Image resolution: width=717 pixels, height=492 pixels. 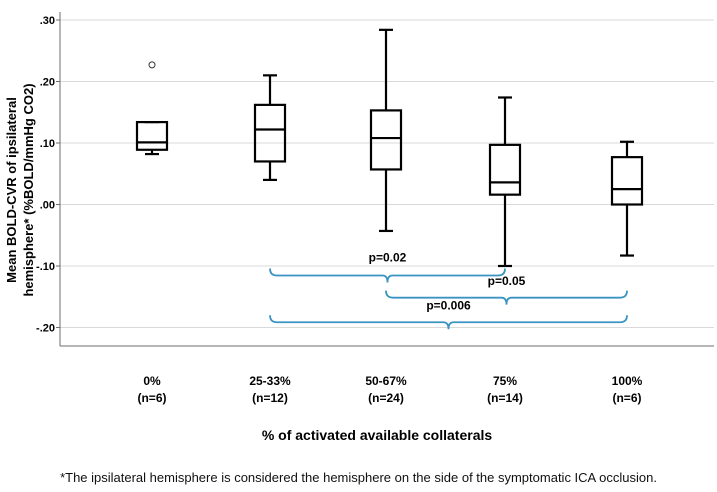 I want to click on p-value-label: p=0.05, so click(x=507, y=281).